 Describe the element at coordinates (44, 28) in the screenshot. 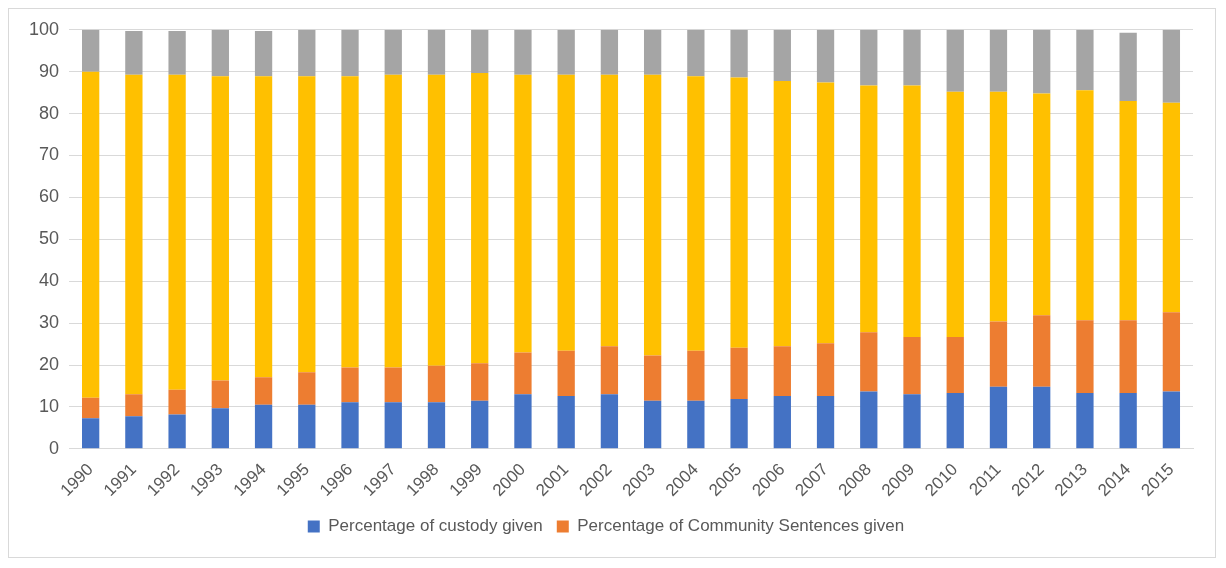

I see `y-tick-label: 100` at that location.